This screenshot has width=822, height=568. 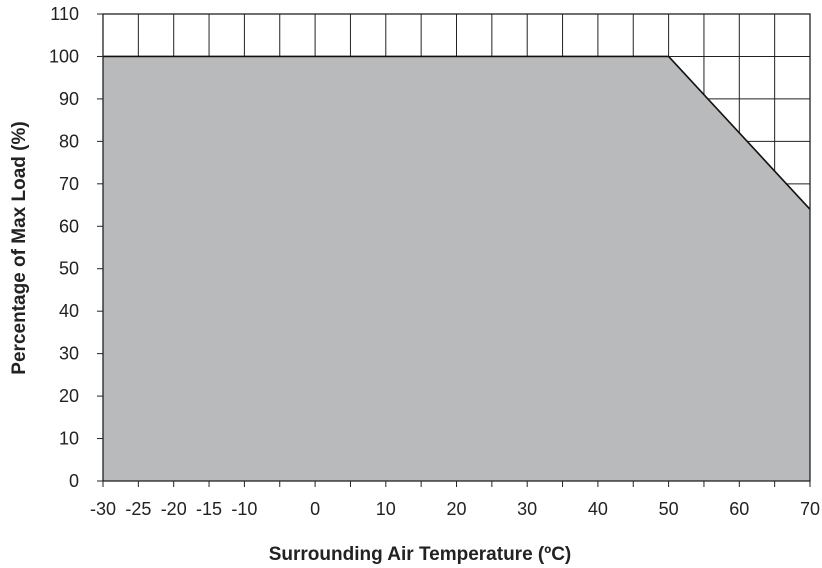 I want to click on y-axis-title: Percentage of Max Load (%), so click(x=19, y=247).